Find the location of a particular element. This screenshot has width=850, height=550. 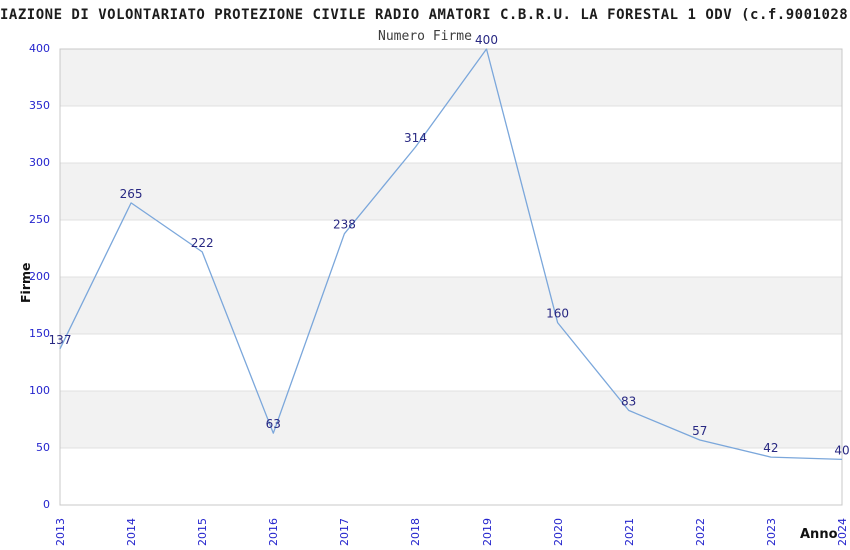

data-label: 57 is located at coordinates (699, 431).